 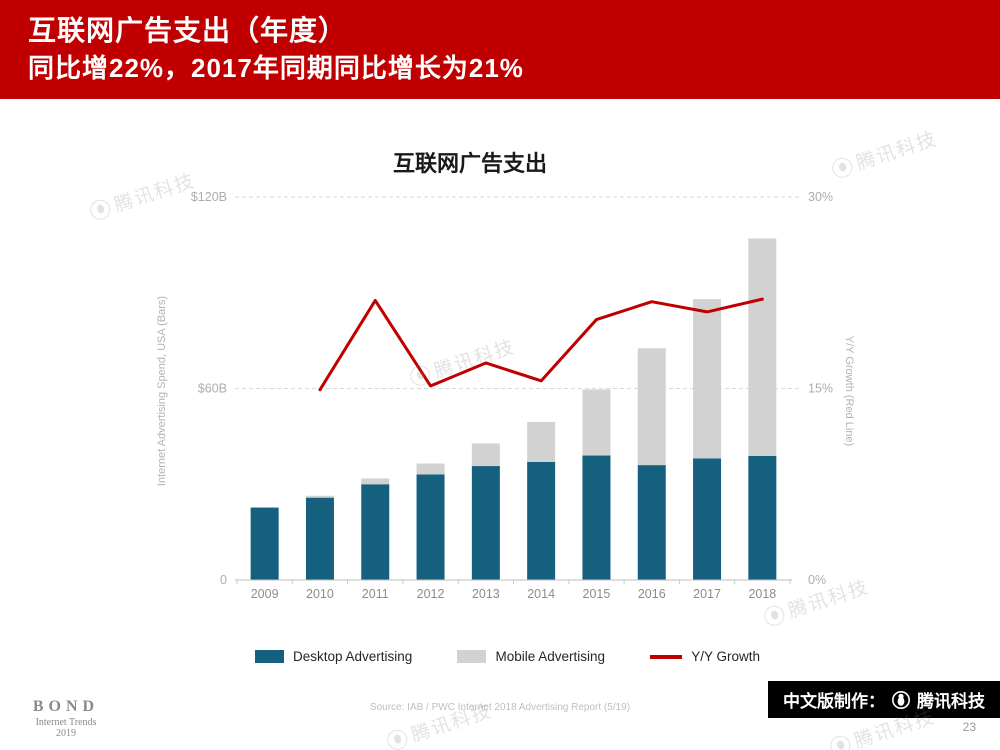 What do you see at coordinates (375, 594) in the screenshot?
I see `x-axis-label: 2011` at bounding box center [375, 594].